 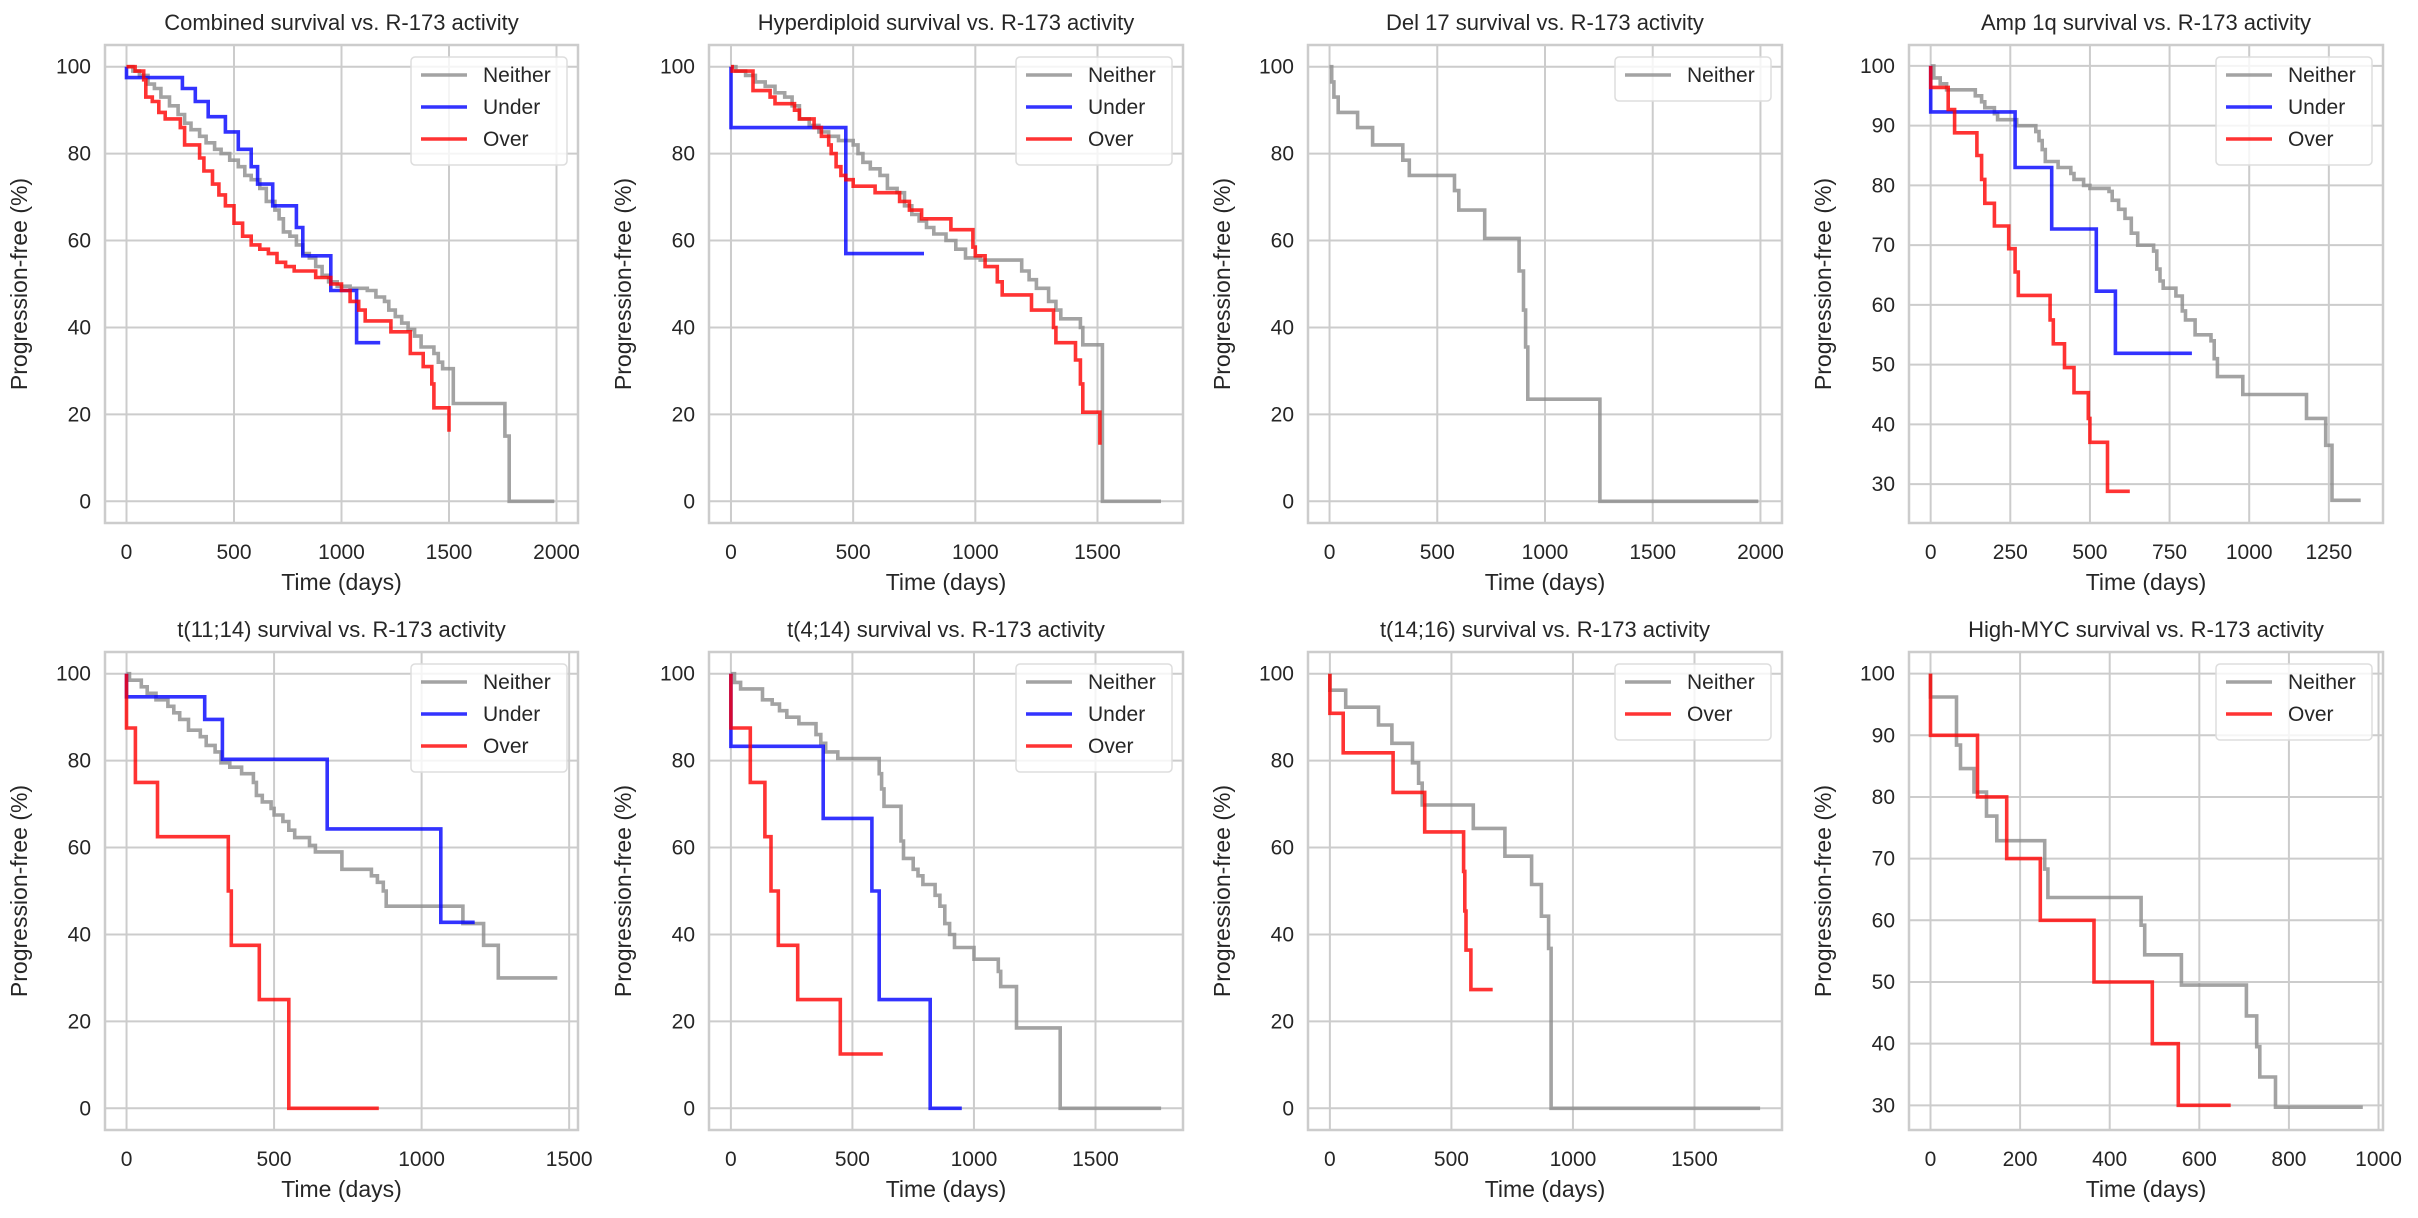 I want to click on legend-box, so click(x=1693, y=79).